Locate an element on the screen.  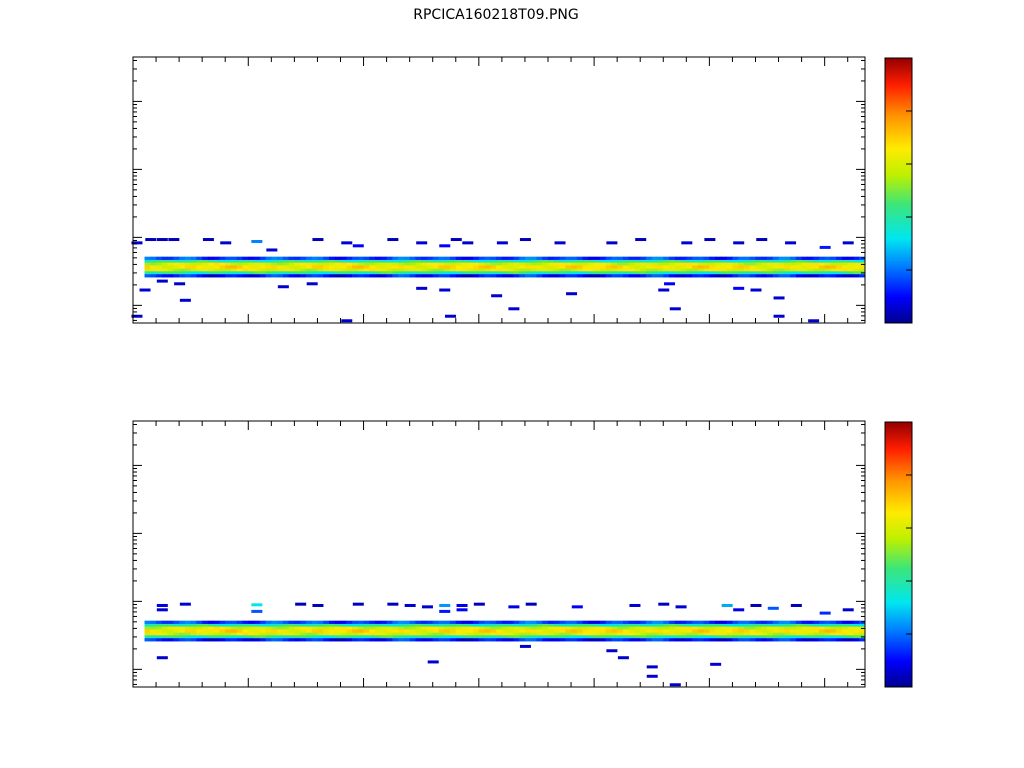
spectrogram-scatter is located at coordinates (505, 644).